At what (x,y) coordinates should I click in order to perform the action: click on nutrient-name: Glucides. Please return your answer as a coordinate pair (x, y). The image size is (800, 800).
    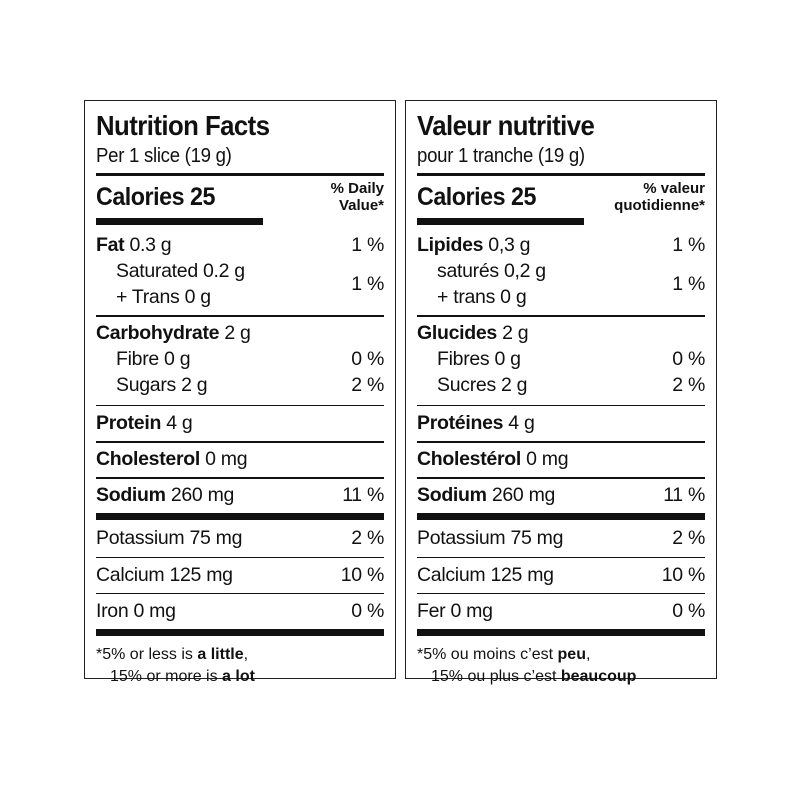
    Looking at the image, I should click on (457, 333).